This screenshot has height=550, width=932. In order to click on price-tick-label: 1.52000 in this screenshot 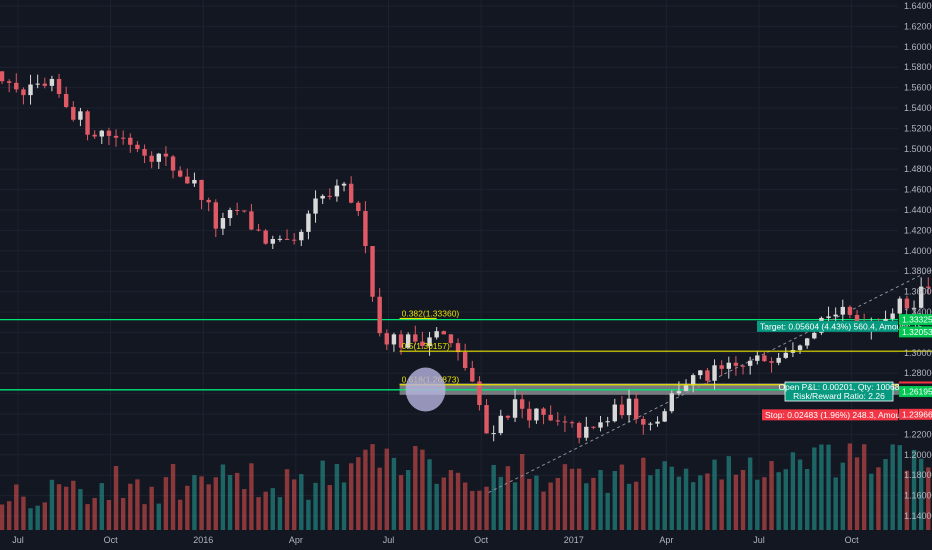, I will do `click(918, 128)`.